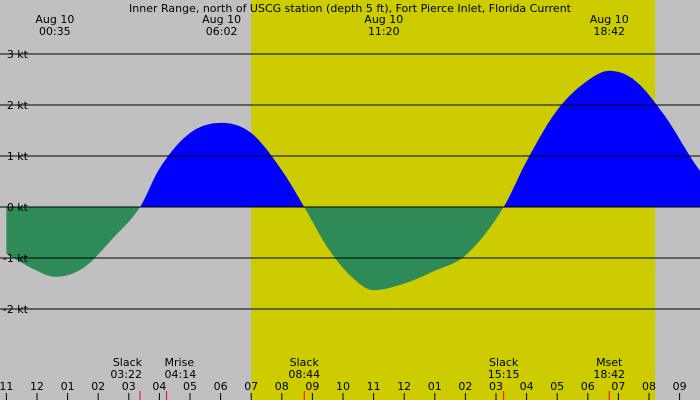  What do you see at coordinates (374, 395) in the screenshot?
I see `event-markers` at bounding box center [374, 395].